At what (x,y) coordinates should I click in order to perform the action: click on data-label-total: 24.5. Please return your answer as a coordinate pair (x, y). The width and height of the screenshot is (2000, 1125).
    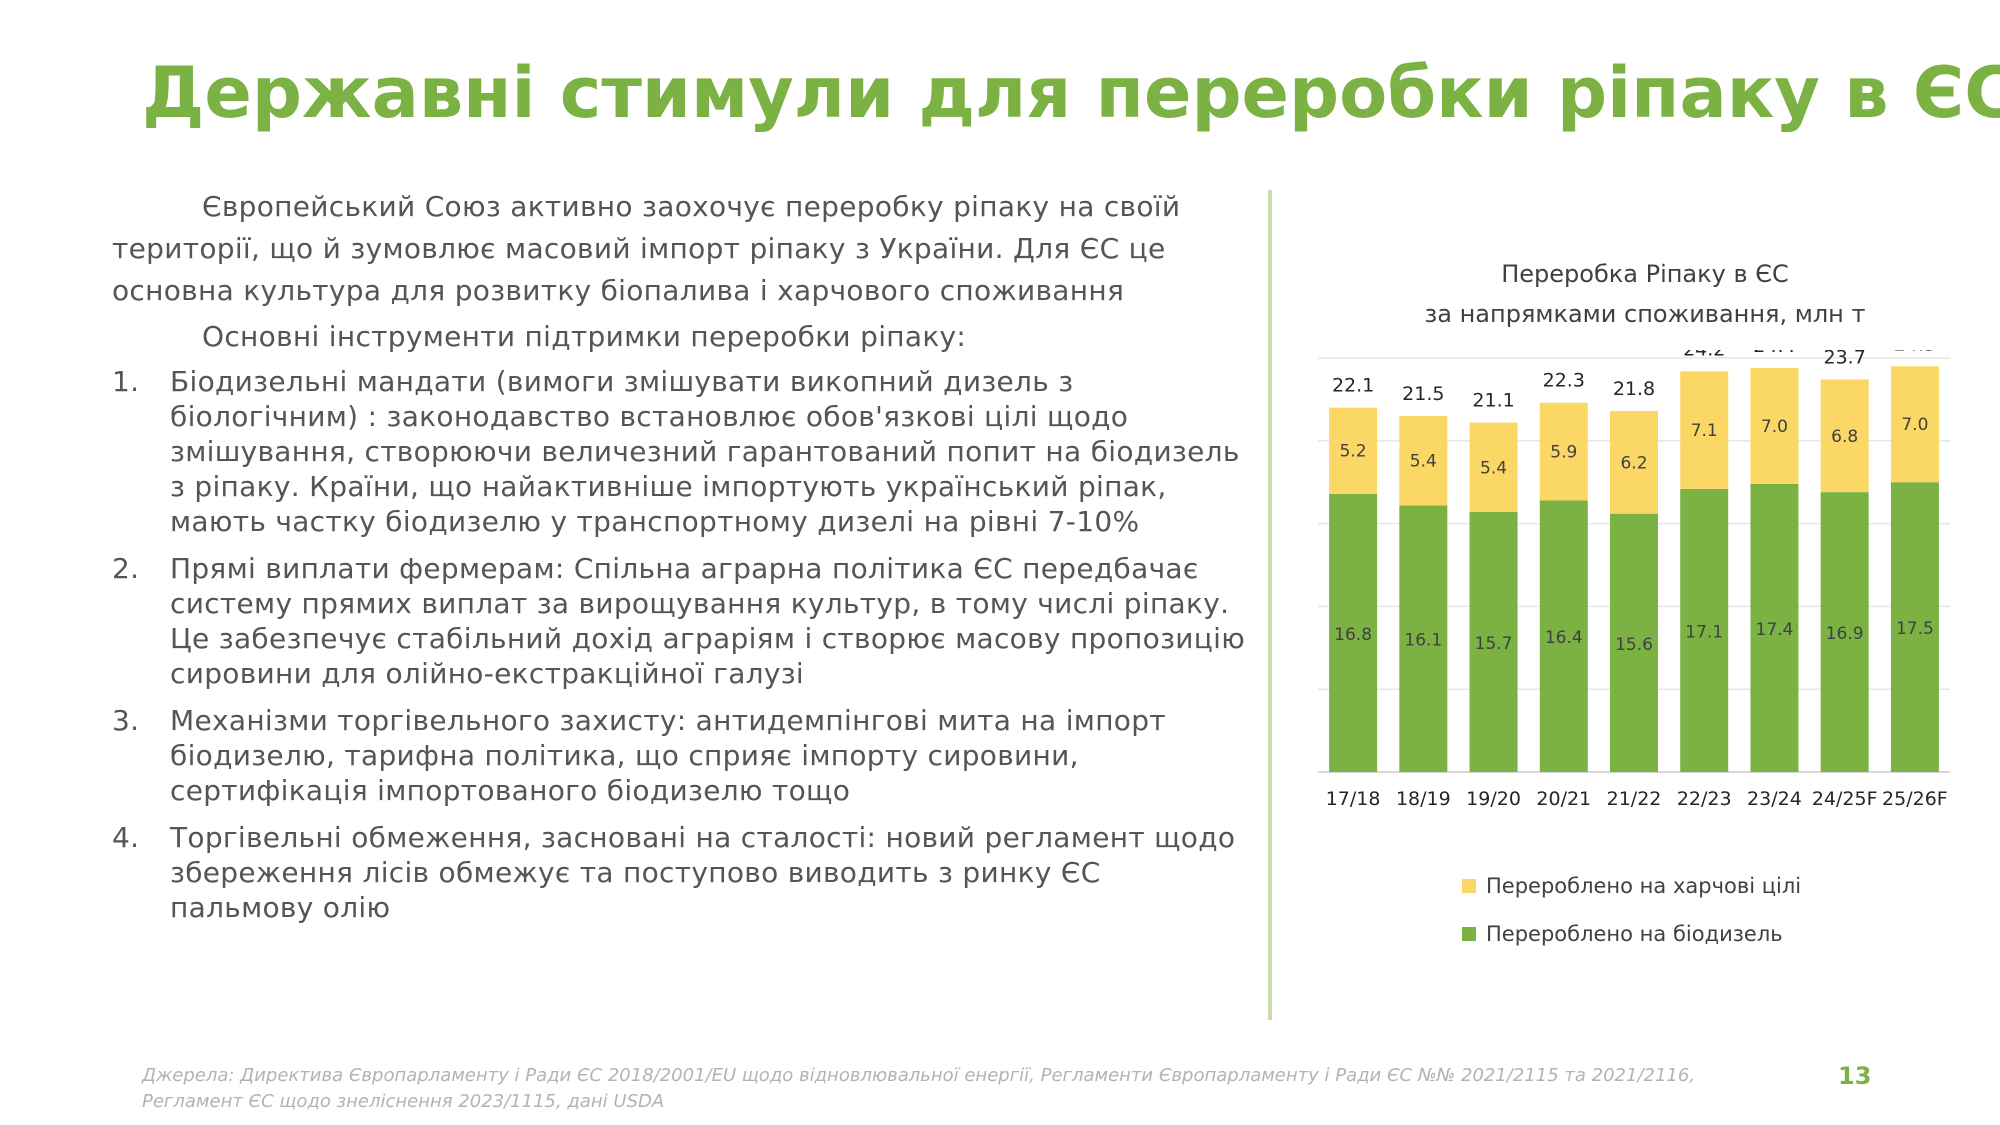
    Looking at the image, I should click on (1915, 352).